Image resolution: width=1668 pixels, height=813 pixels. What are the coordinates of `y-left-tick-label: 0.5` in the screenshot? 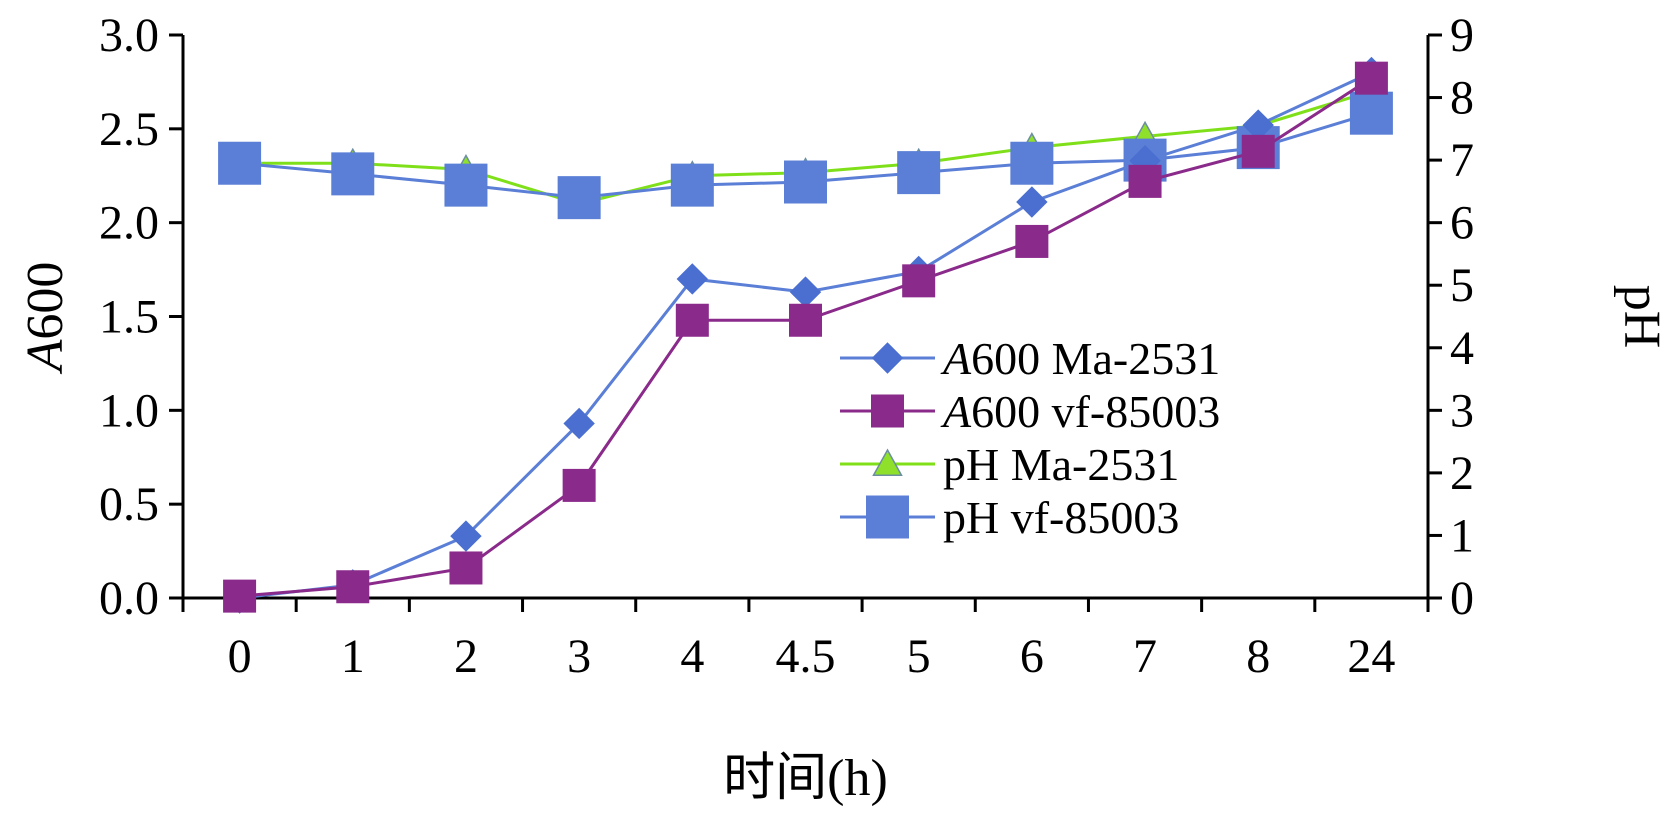 It's located at (129, 504).